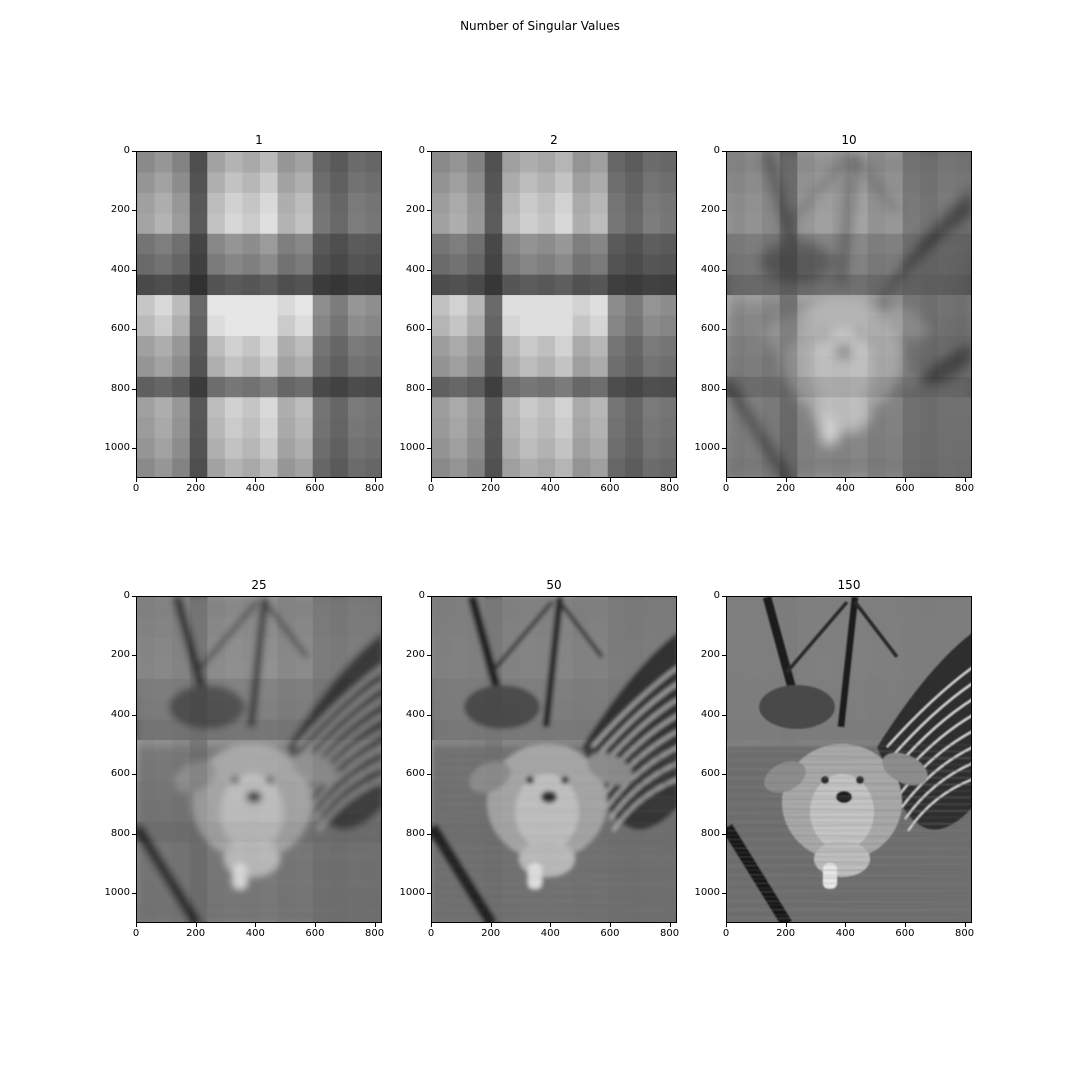 The image size is (1080, 1080). Describe the element at coordinates (259, 140) in the screenshot. I see `subplot-title: 1` at that location.